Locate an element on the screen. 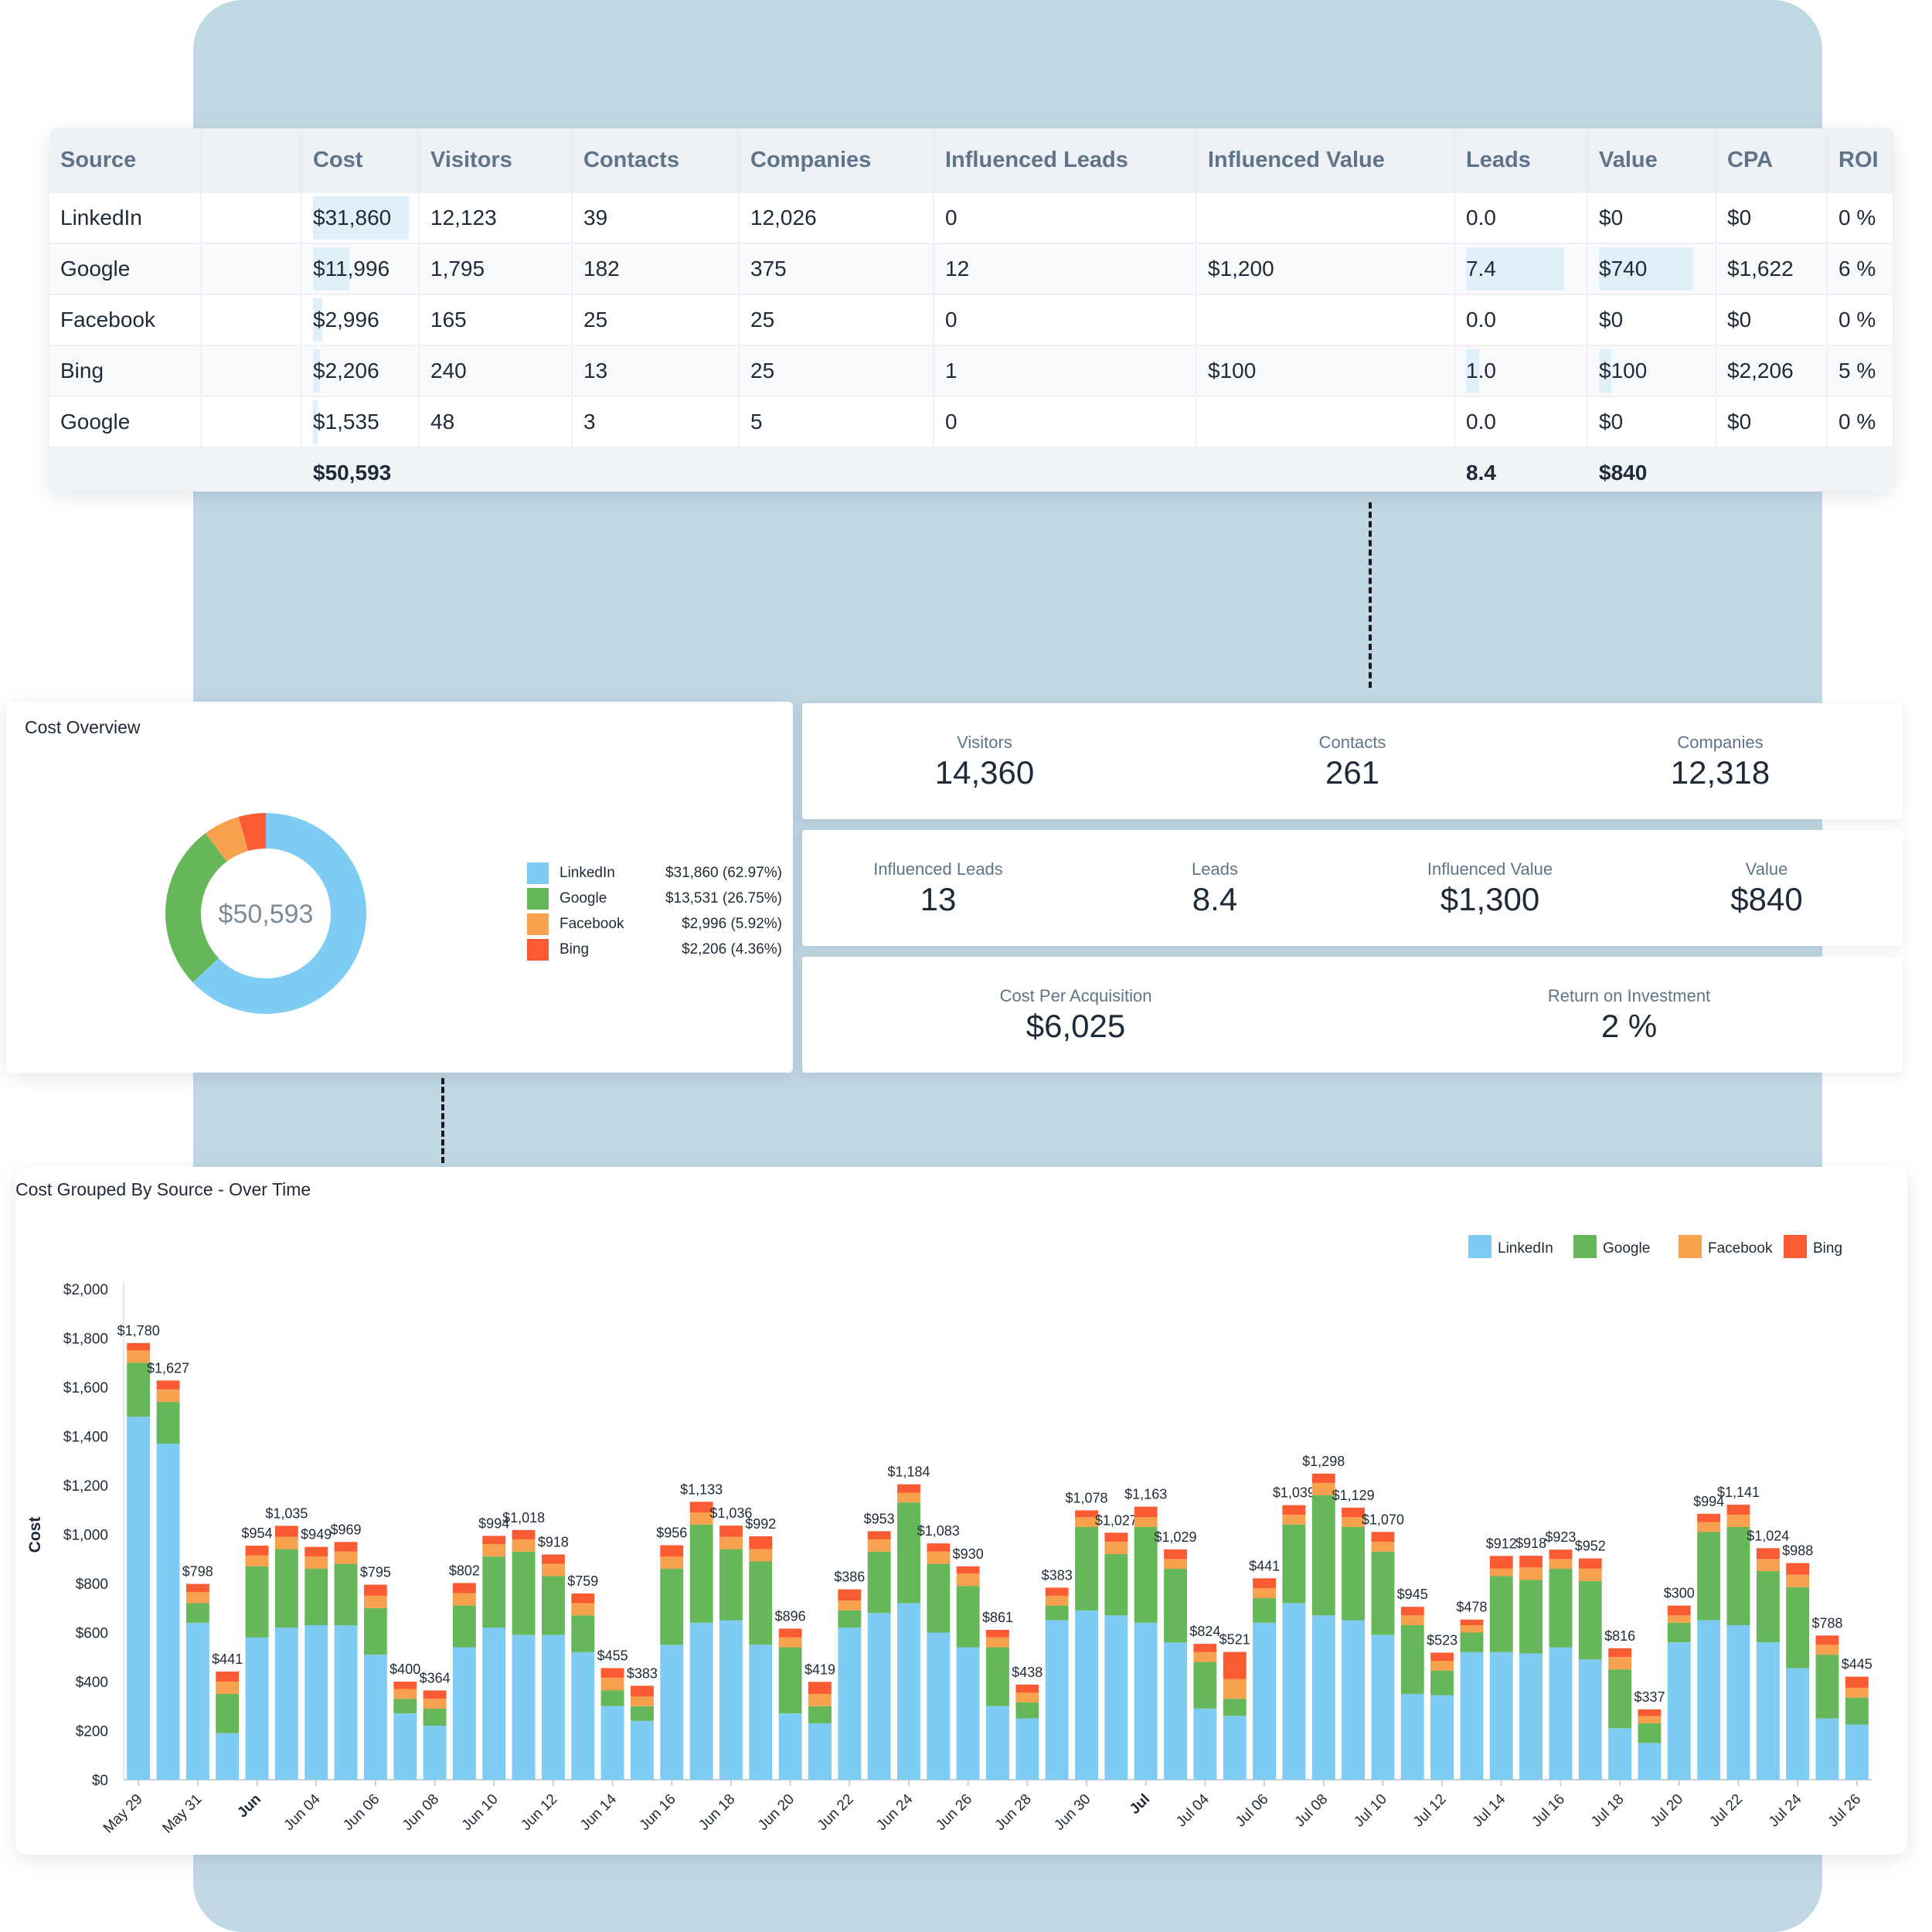  chart-legend-label: Facebook is located at coordinates (1741, 1248).